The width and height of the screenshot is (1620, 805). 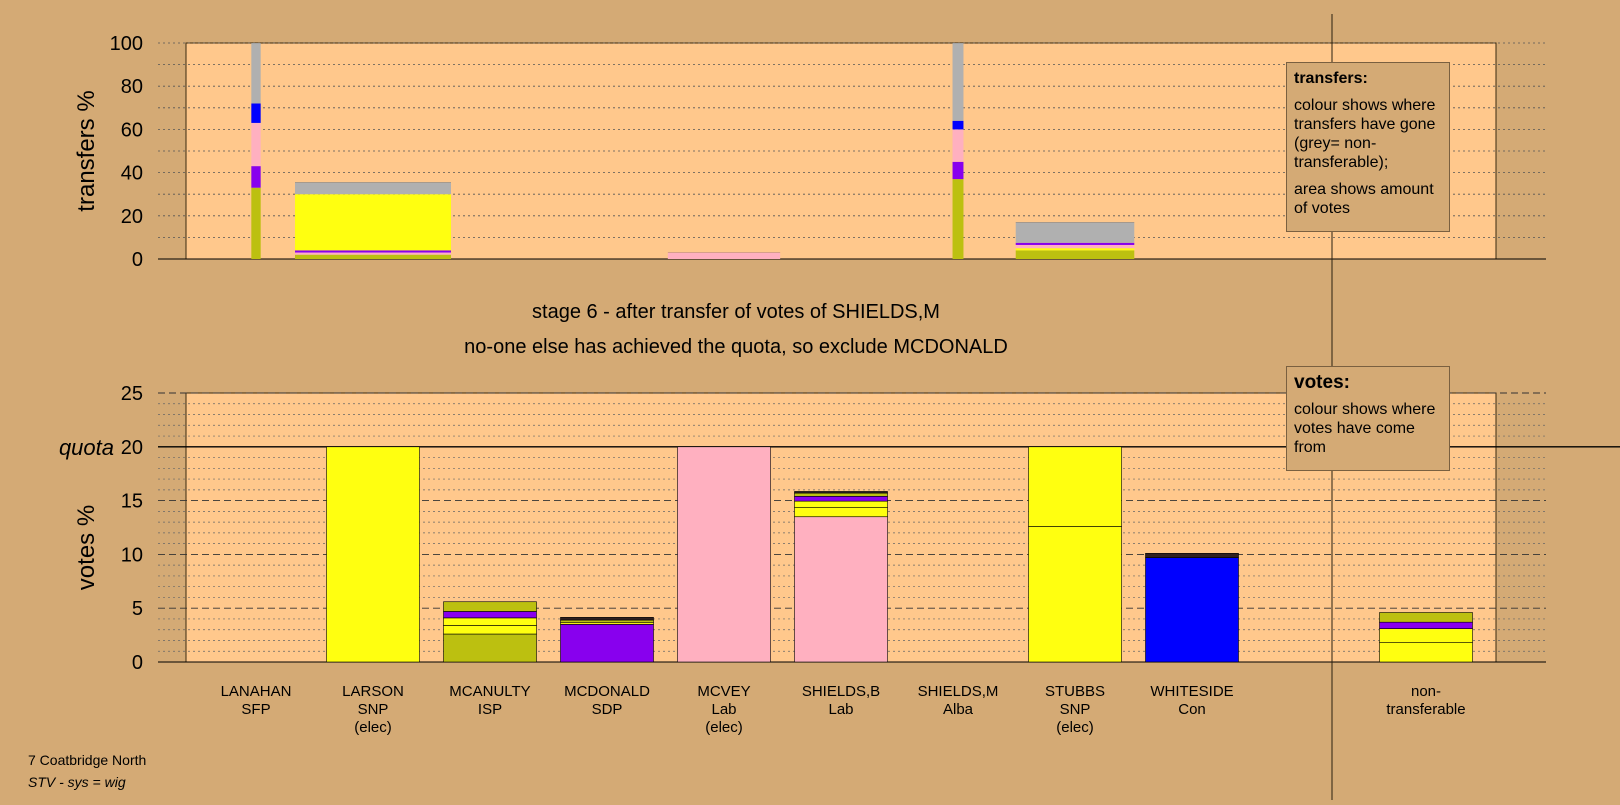 What do you see at coordinates (132, 217) in the screenshot?
I see `transfers-tick-label: 20` at bounding box center [132, 217].